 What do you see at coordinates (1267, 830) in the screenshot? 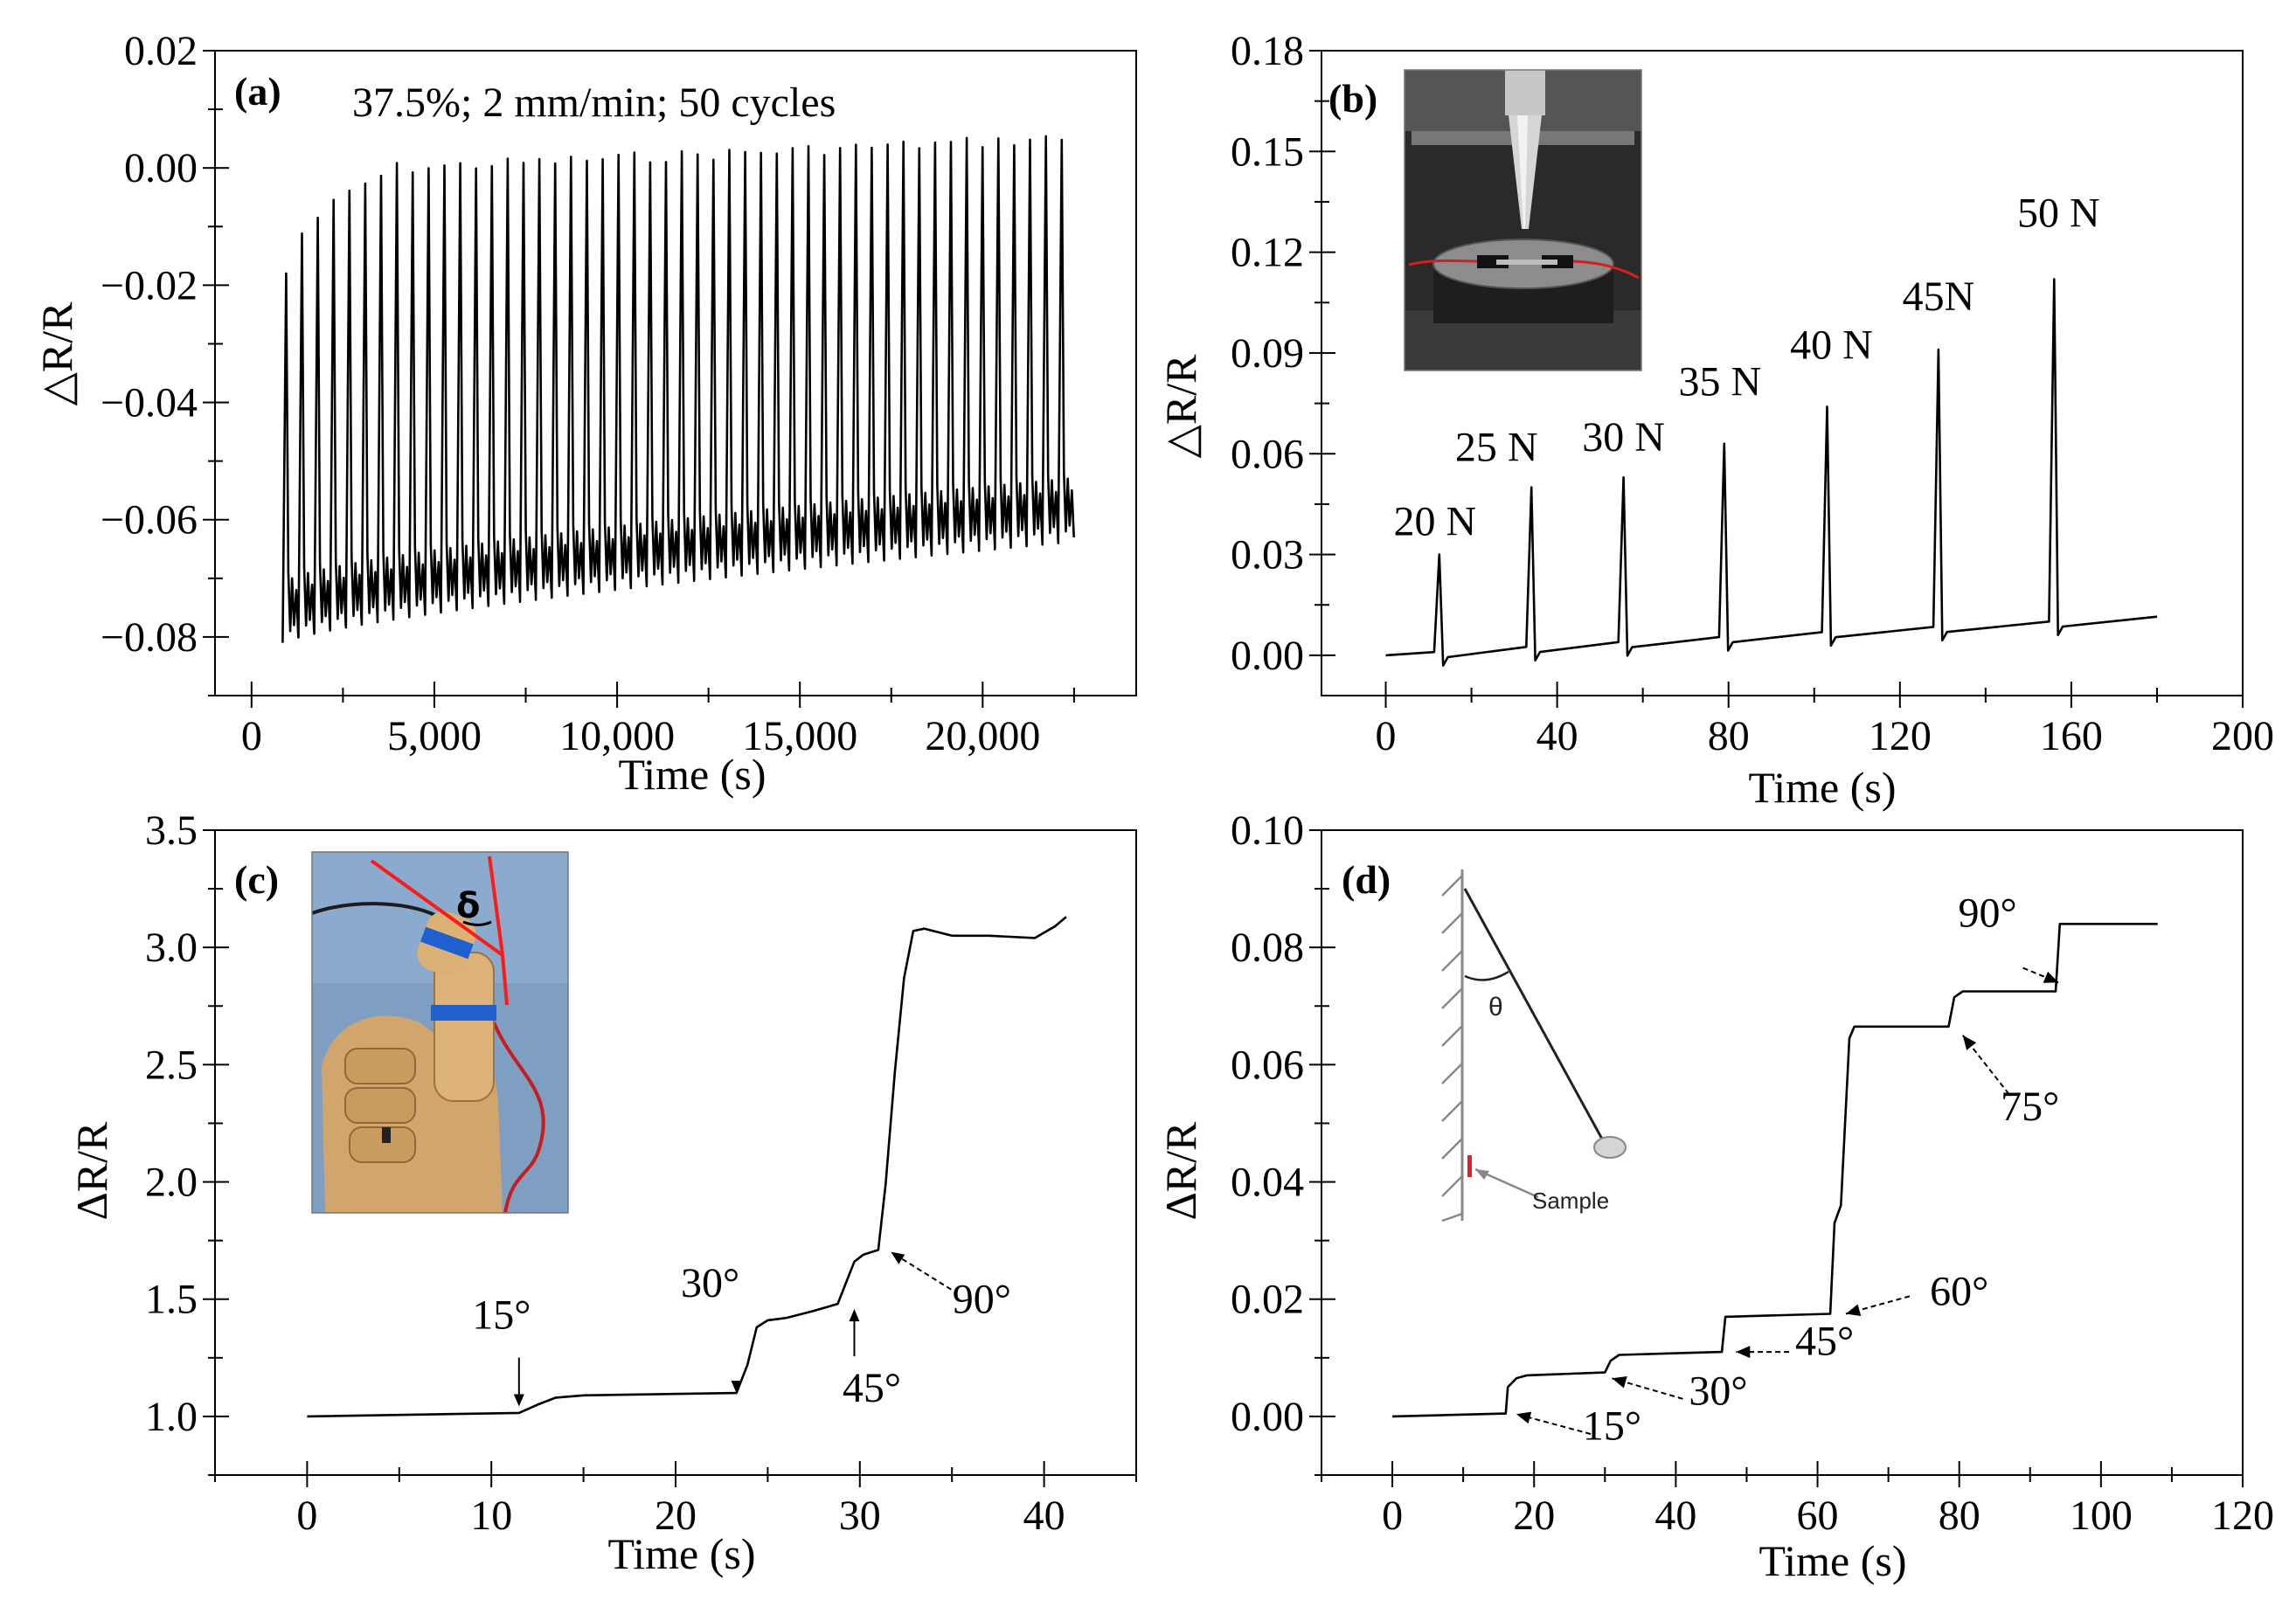
I see `y-tick-label: 0.10` at bounding box center [1267, 830].